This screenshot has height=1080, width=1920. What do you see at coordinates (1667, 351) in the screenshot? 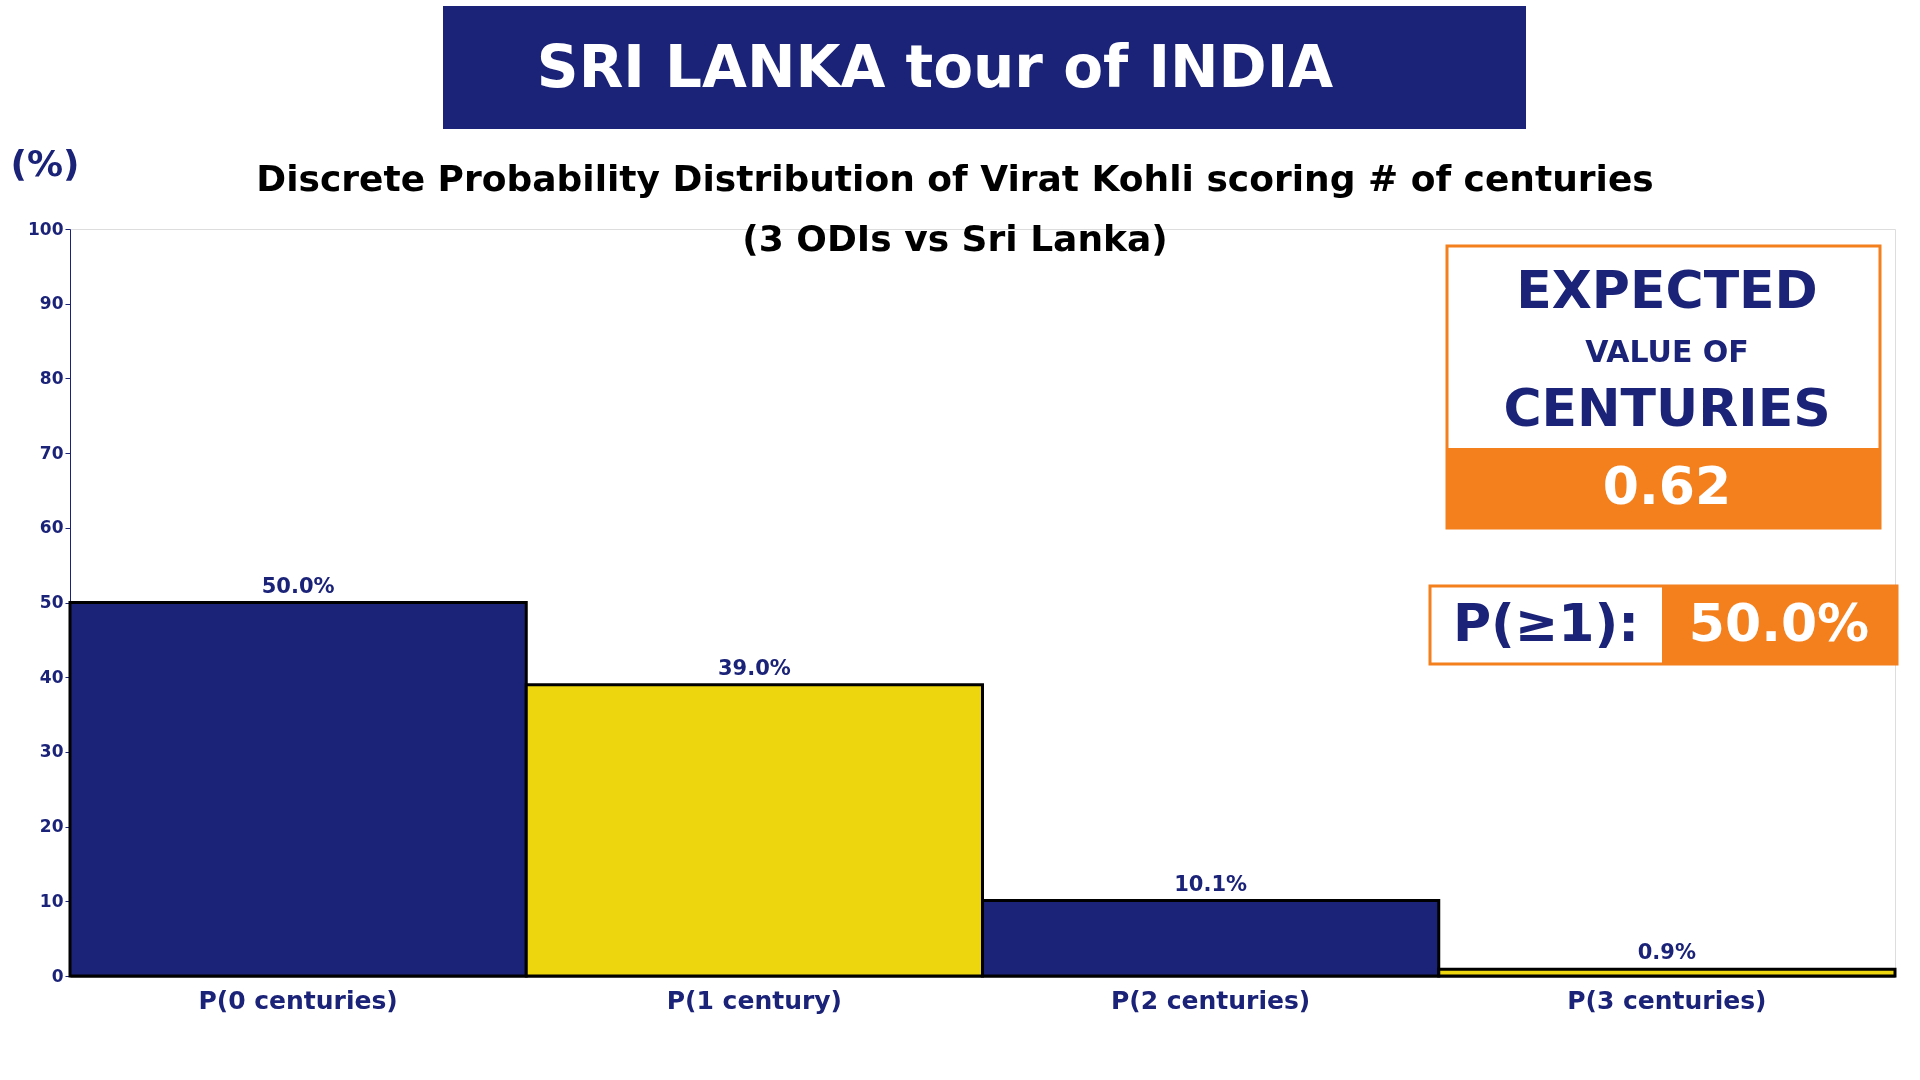
I see `annotation: VALUE OF` at bounding box center [1667, 351].